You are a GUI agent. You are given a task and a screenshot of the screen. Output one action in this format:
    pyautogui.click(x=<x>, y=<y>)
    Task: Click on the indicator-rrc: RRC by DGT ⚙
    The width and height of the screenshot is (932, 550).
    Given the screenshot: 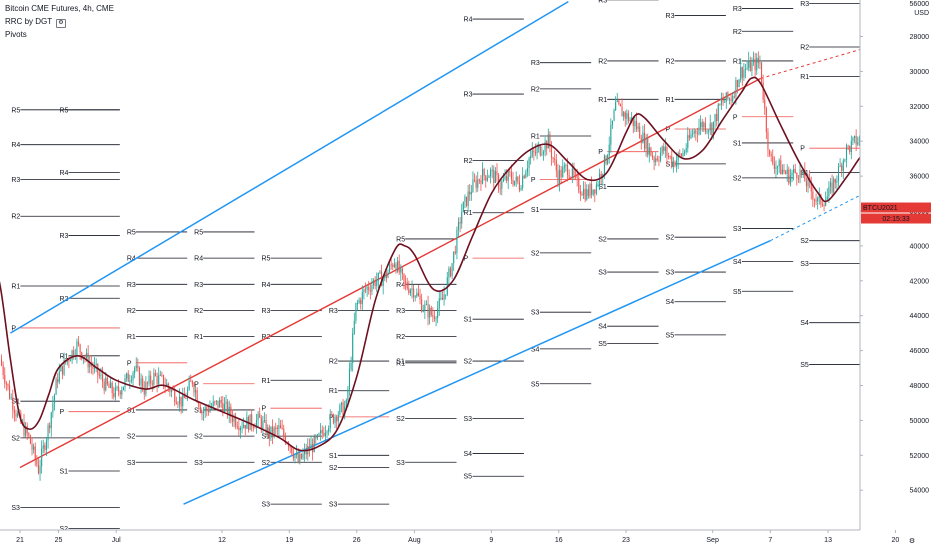 What is the action you would take?
    pyautogui.click(x=35, y=22)
    